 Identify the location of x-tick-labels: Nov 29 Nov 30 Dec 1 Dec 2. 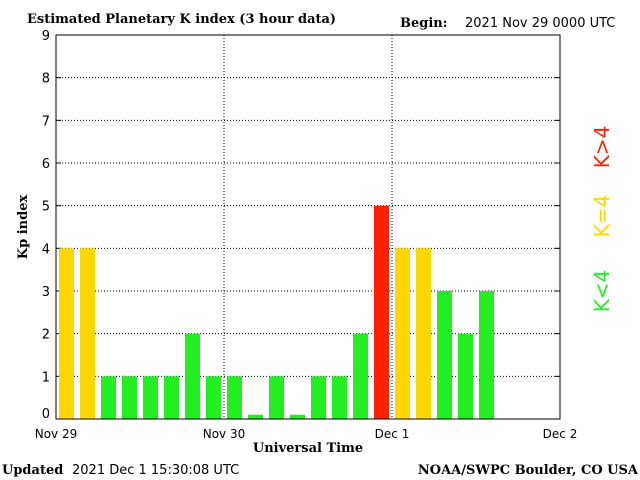
(306, 434).